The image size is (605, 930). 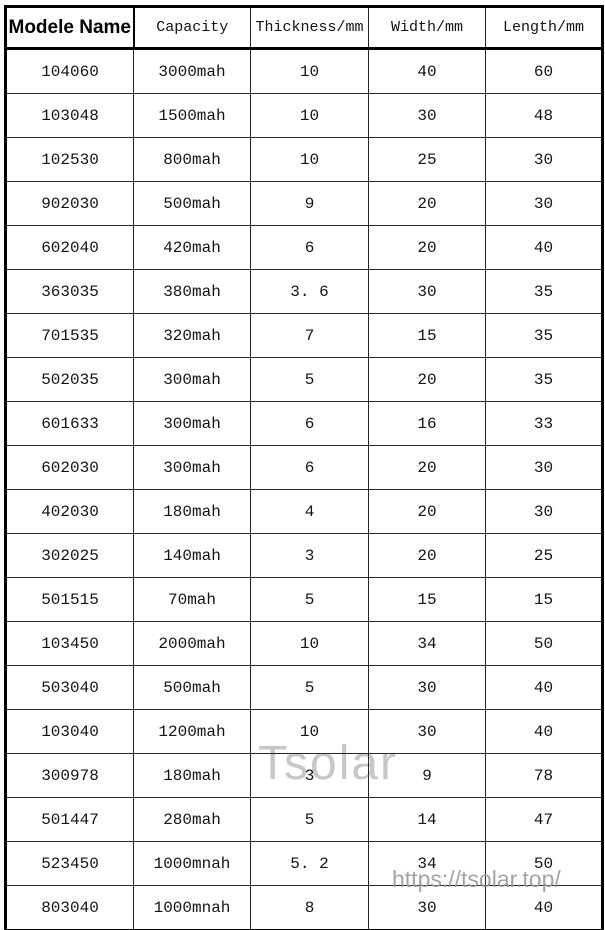 What do you see at coordinates (192, 335) in the screenshot?
I see `table-cell: 320mah` at bounding box center [192, 335].